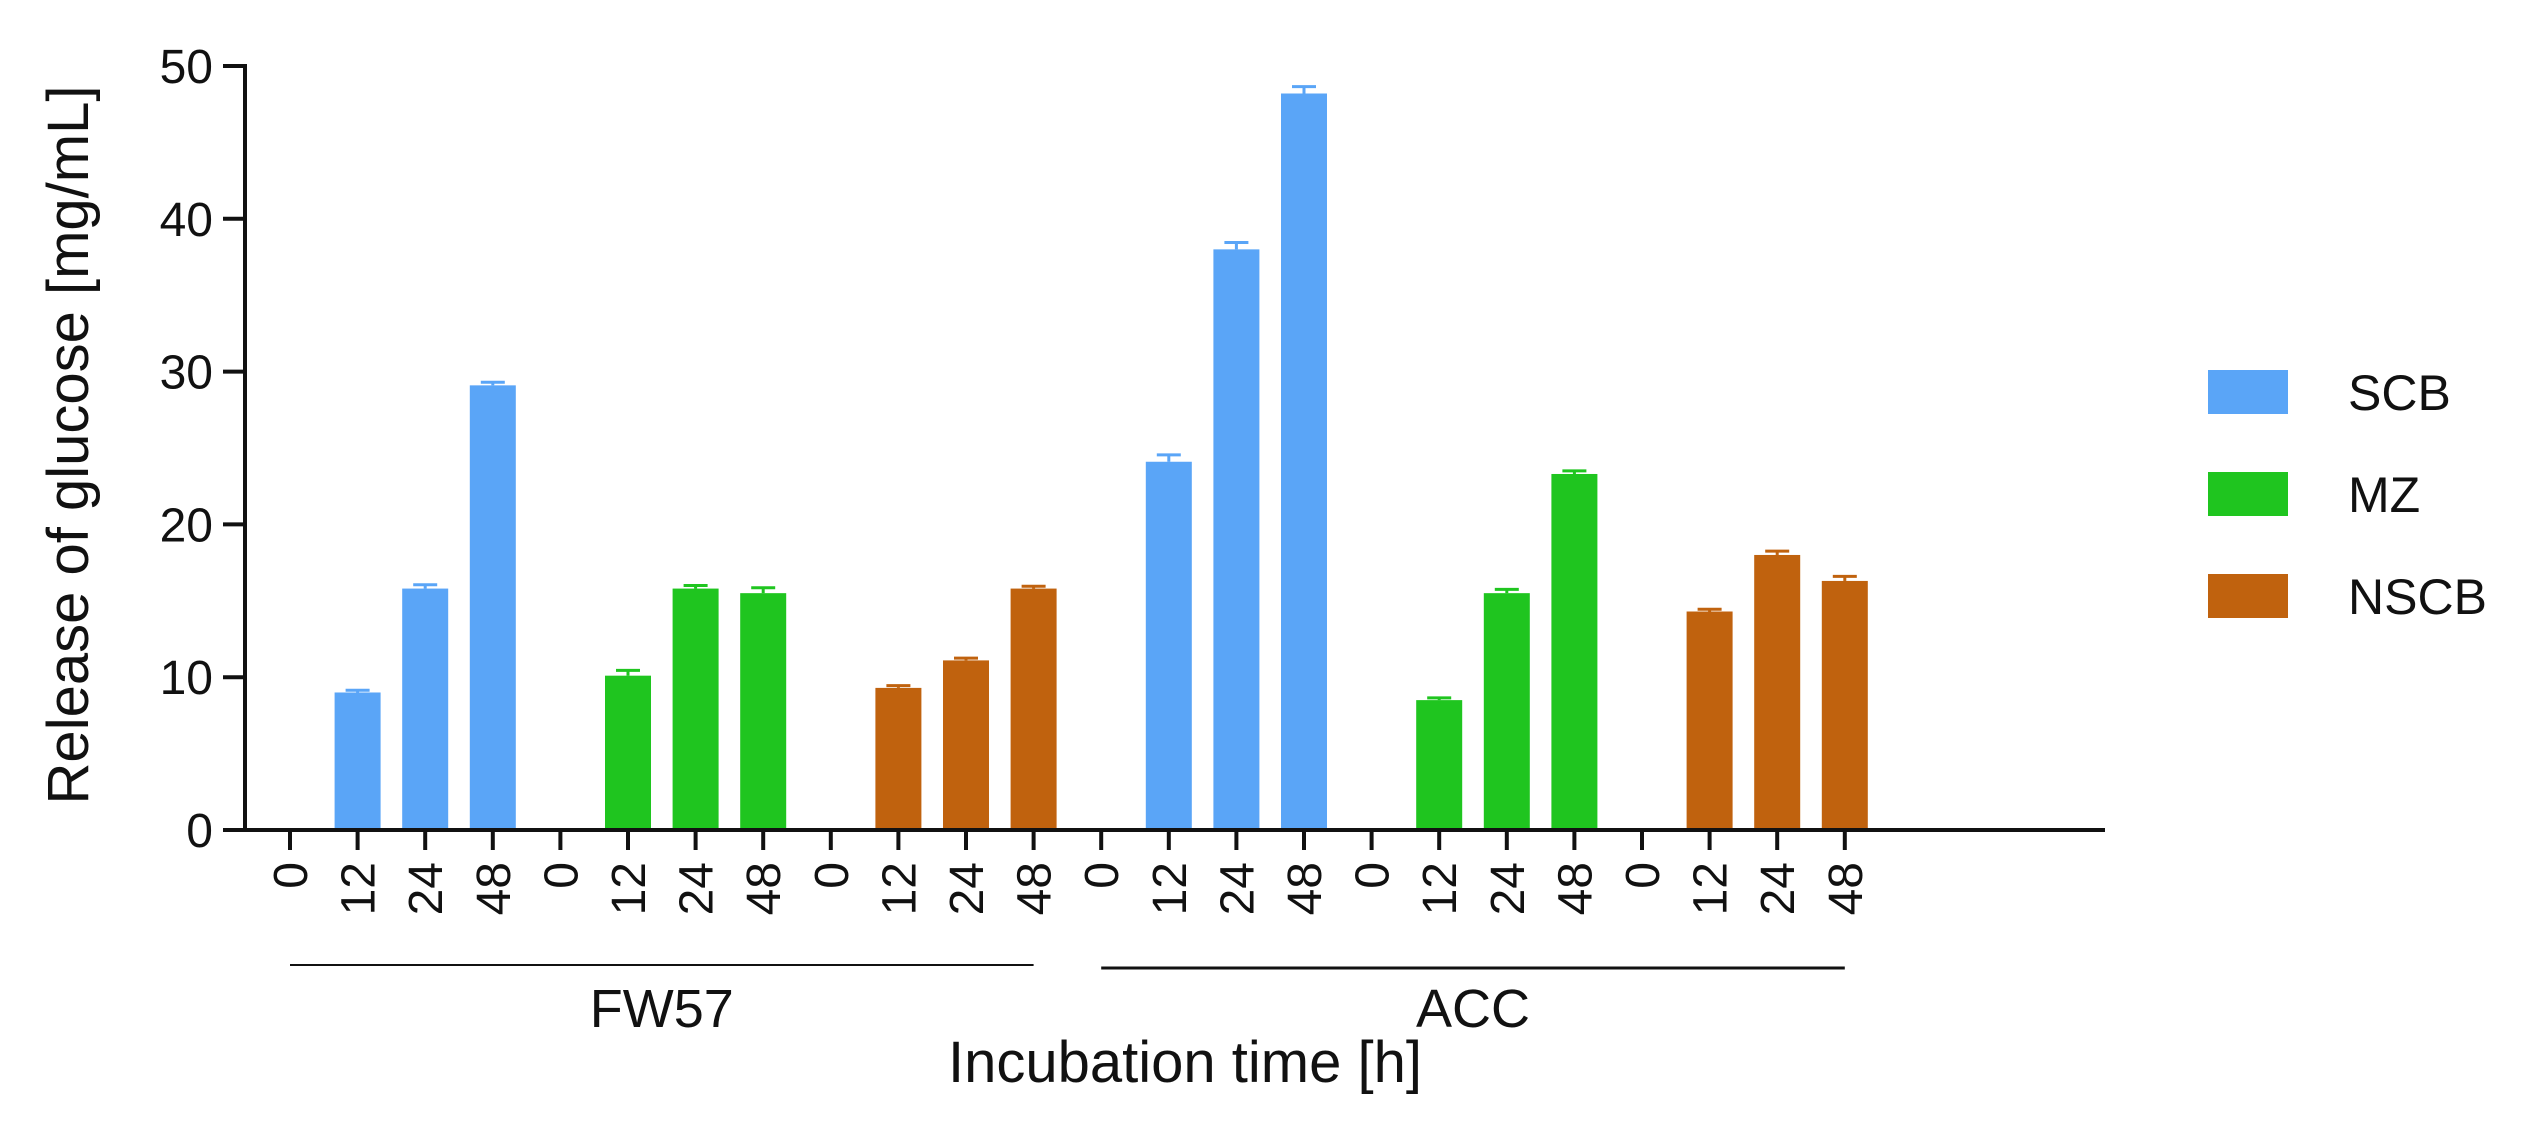 The height and width of the screenshot is (1128, 2528). Describe the element at coordinates (1067, 1001) in the screenshot. I see `group-labels: FW57 ACC` at that location.